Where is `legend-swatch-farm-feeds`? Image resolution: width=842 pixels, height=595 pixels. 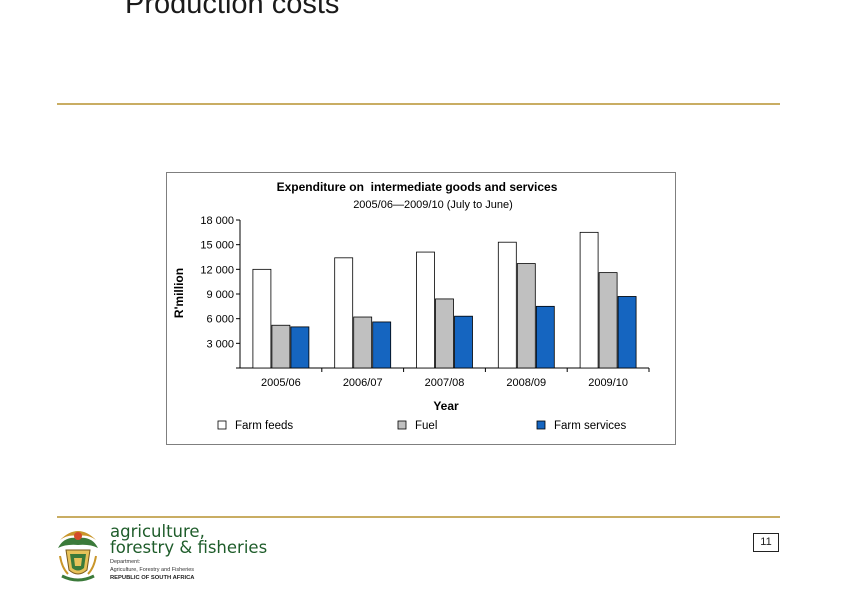 legend-swatch-farm-feeds is located at coordinates (222, 425).